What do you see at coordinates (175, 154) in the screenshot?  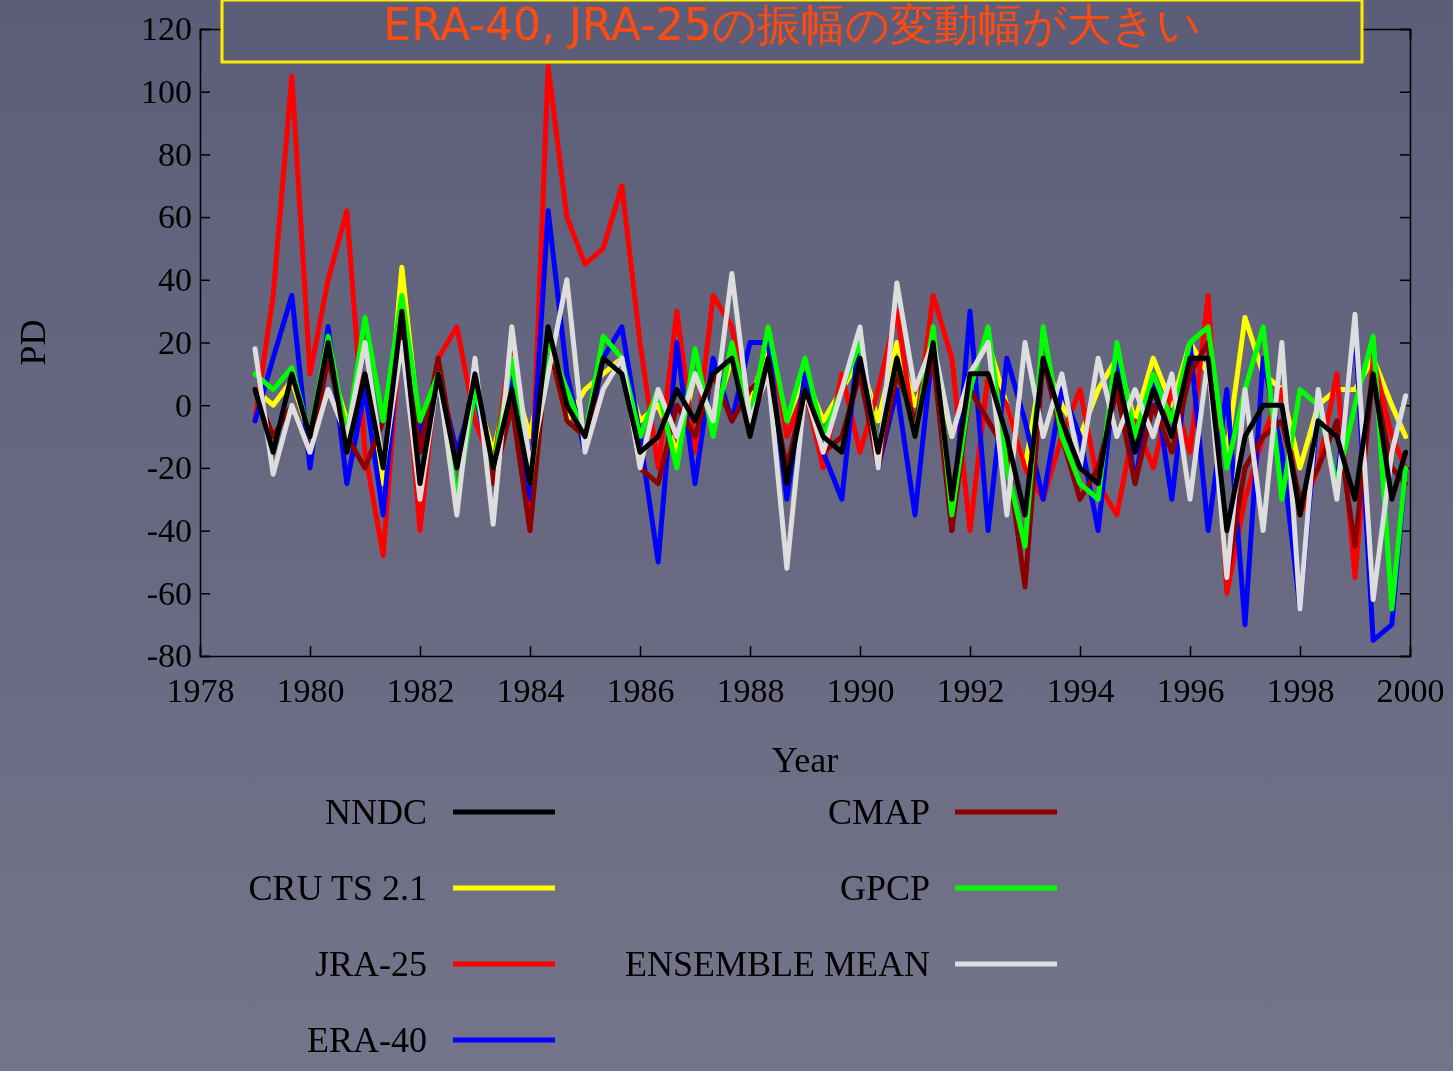 I see `y-tick-label: 80` at bounding box center [175, 154].